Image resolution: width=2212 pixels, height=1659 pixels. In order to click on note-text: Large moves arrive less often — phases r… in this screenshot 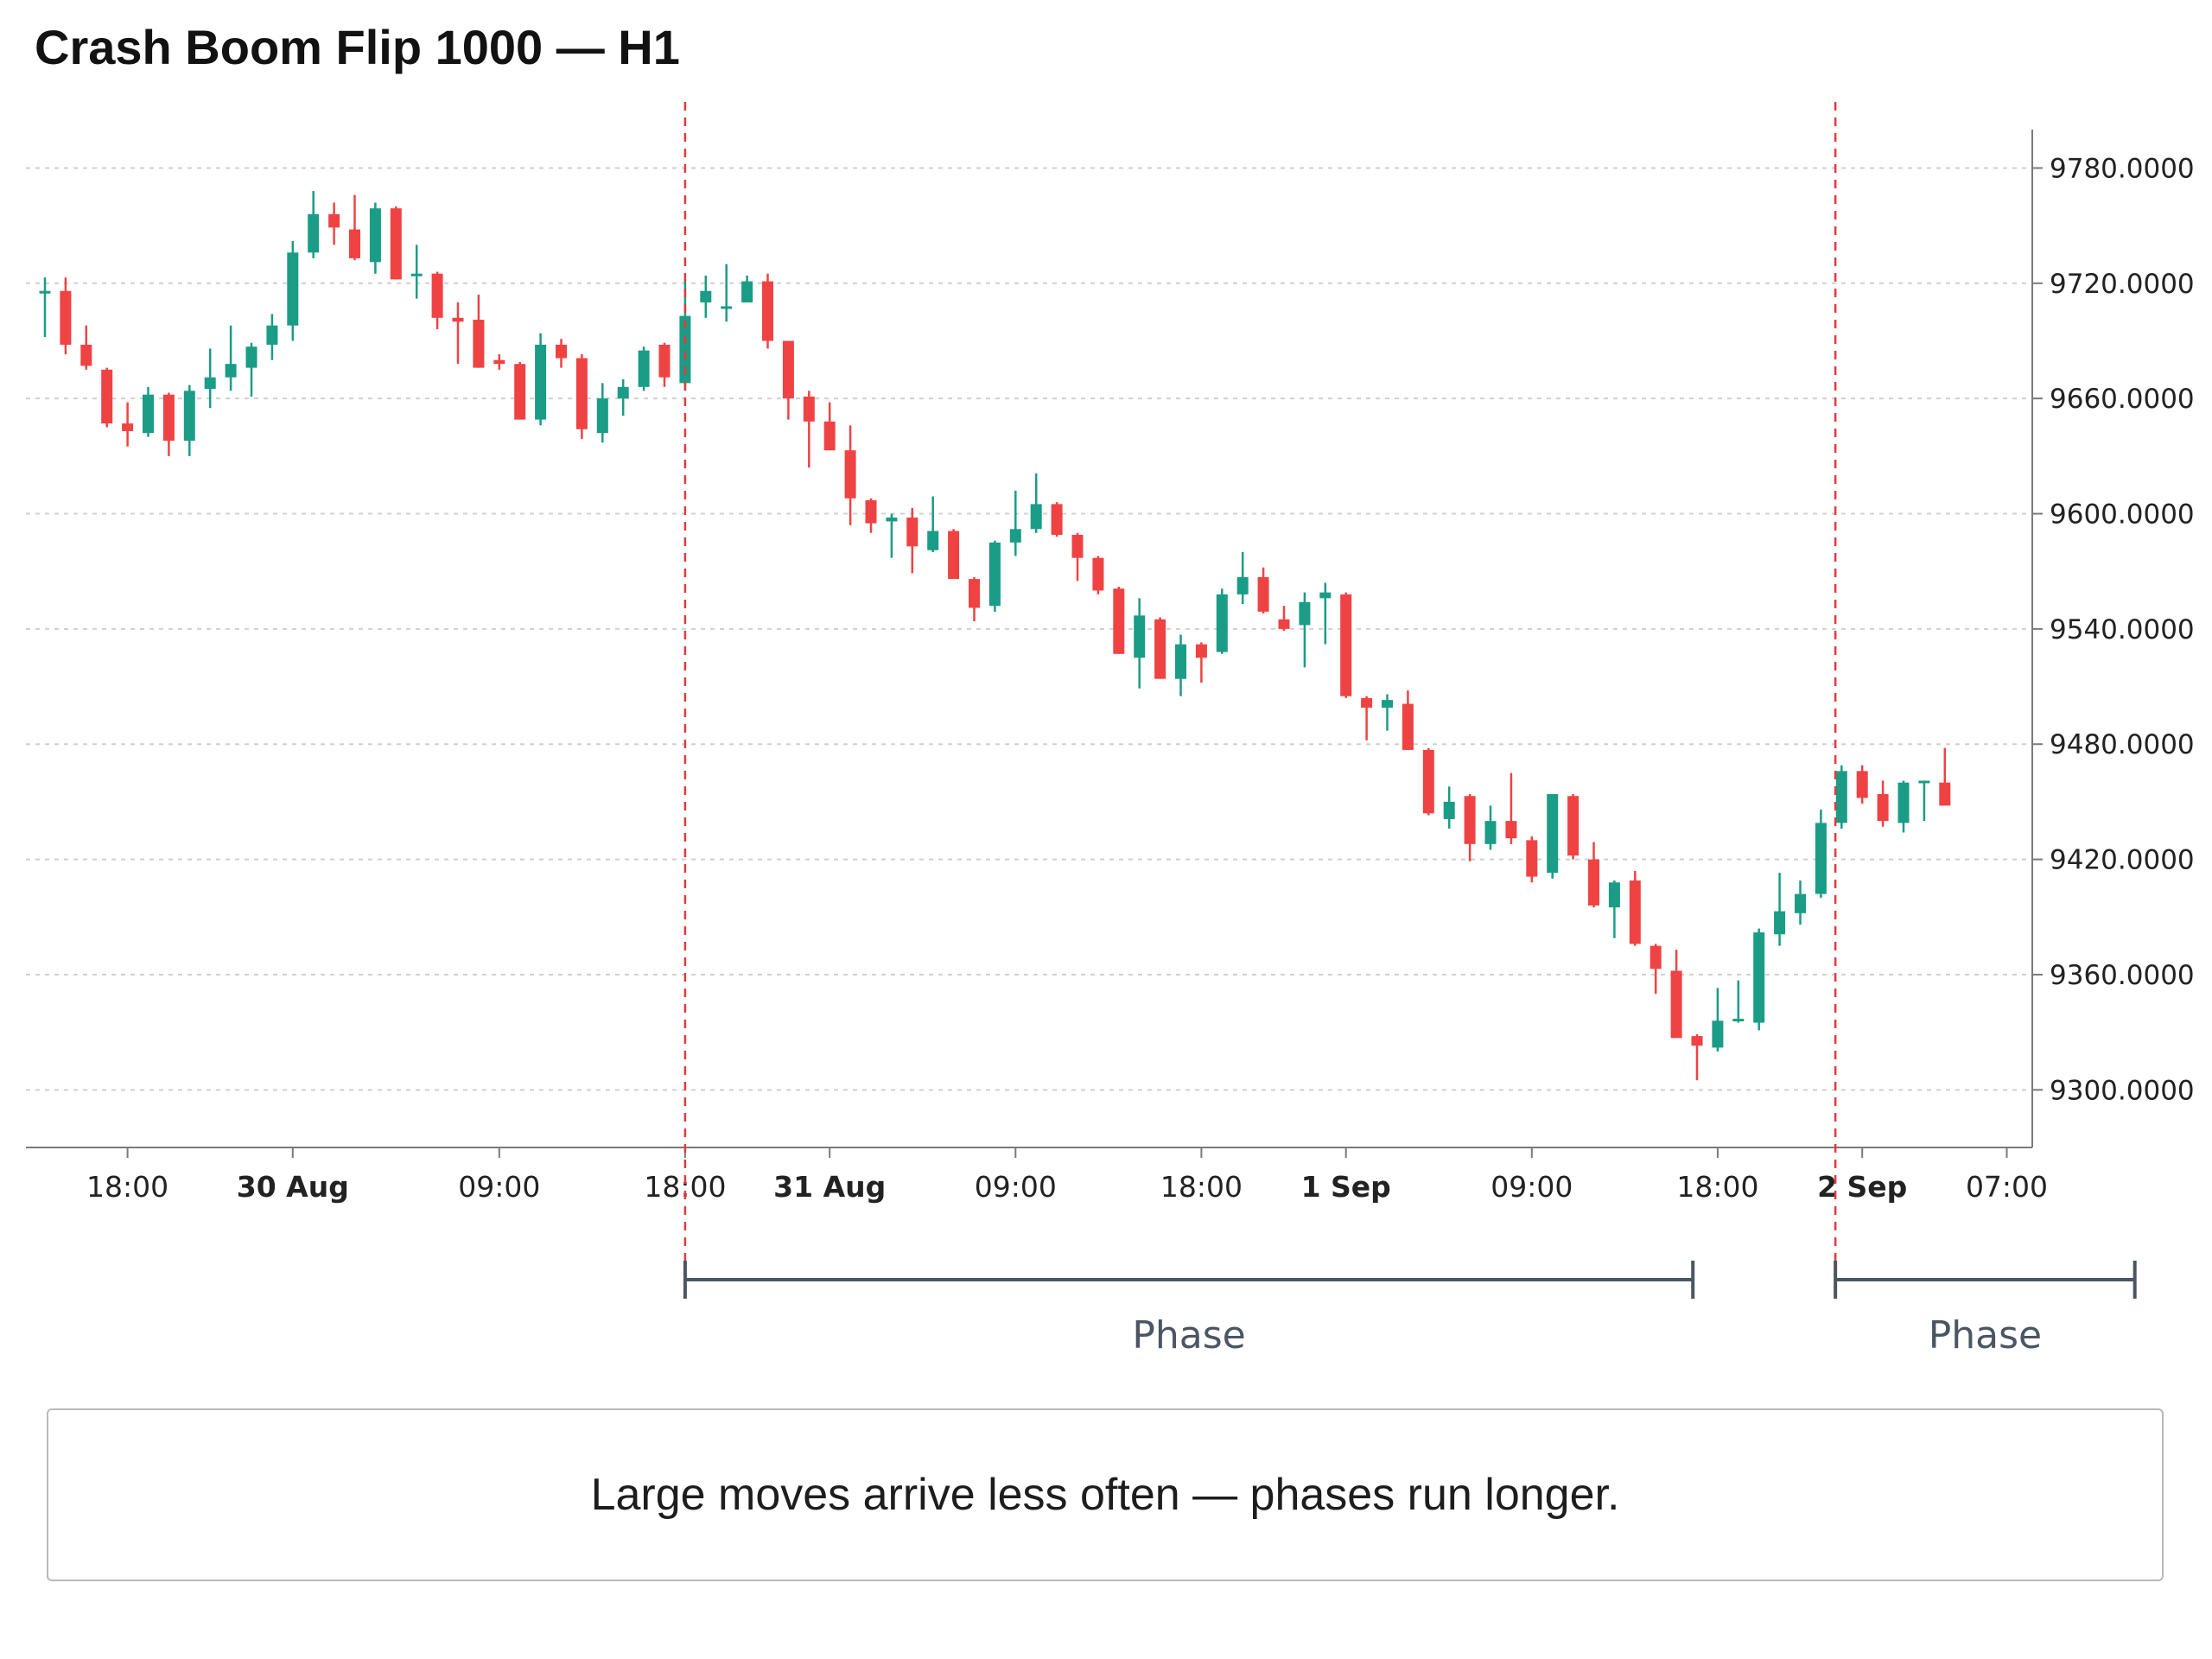, I will do `click(1105, 1495)`.